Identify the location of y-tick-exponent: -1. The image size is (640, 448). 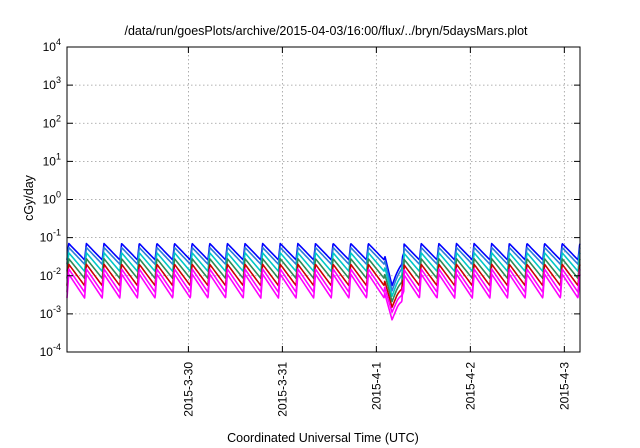
(57, 233).